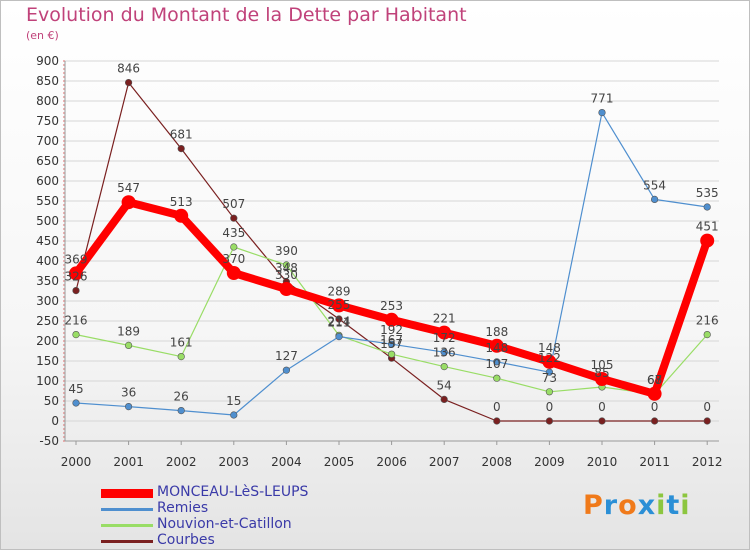 Image resolution: width=750 pixels, height=550 pixels. Describe the element at coordinates (286, 356) in the screenshot. I see `data-label: 127` at that location.